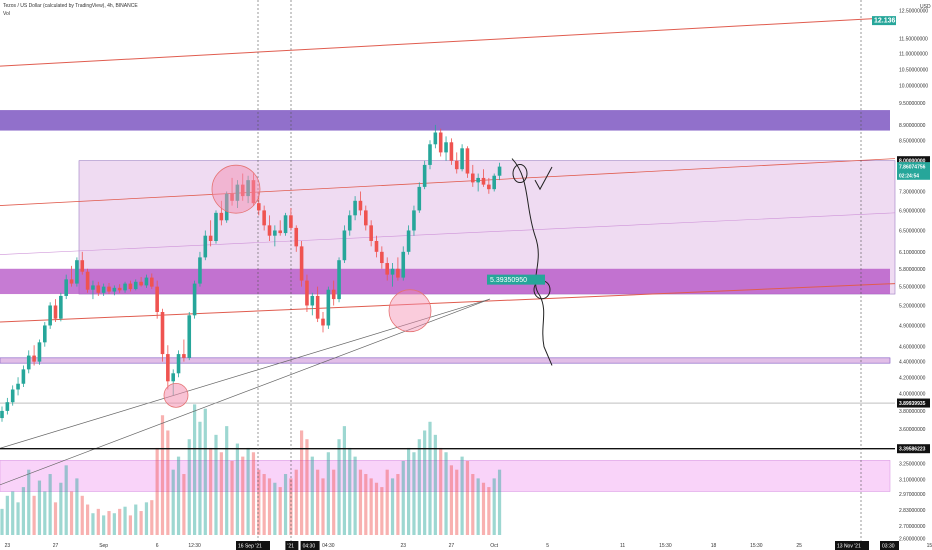  What do you see at coordinates (912, 480) in the screenshot?
I see `price-tick-label: 3.10000000` at bounding box center [912, 480].